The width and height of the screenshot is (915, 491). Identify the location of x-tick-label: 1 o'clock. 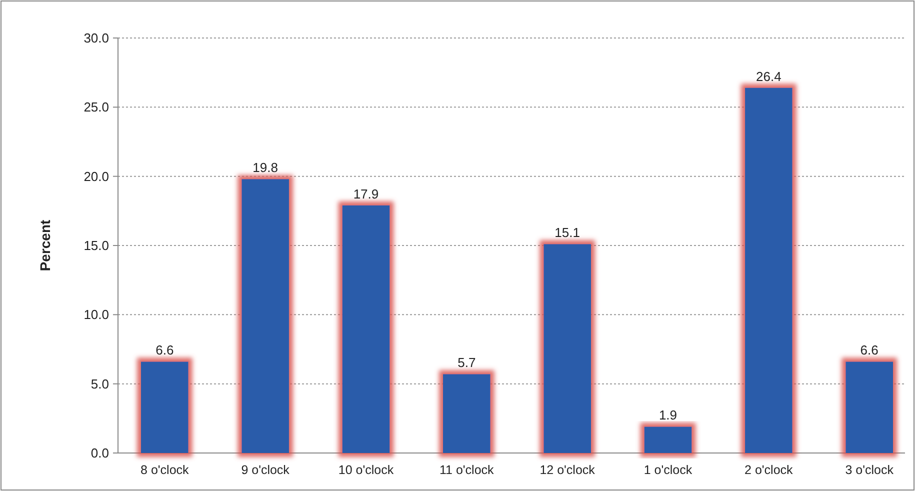
(668, 470).